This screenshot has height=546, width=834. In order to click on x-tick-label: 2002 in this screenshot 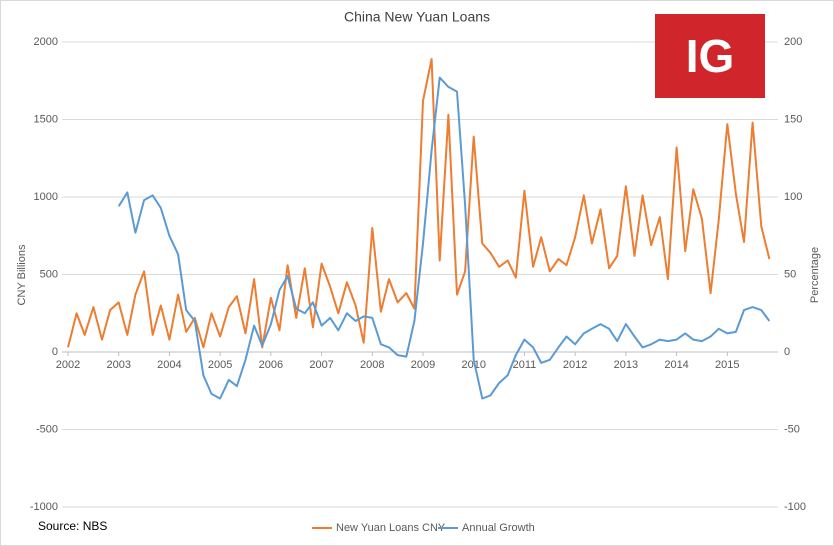, I will do `click(68, 365)`.